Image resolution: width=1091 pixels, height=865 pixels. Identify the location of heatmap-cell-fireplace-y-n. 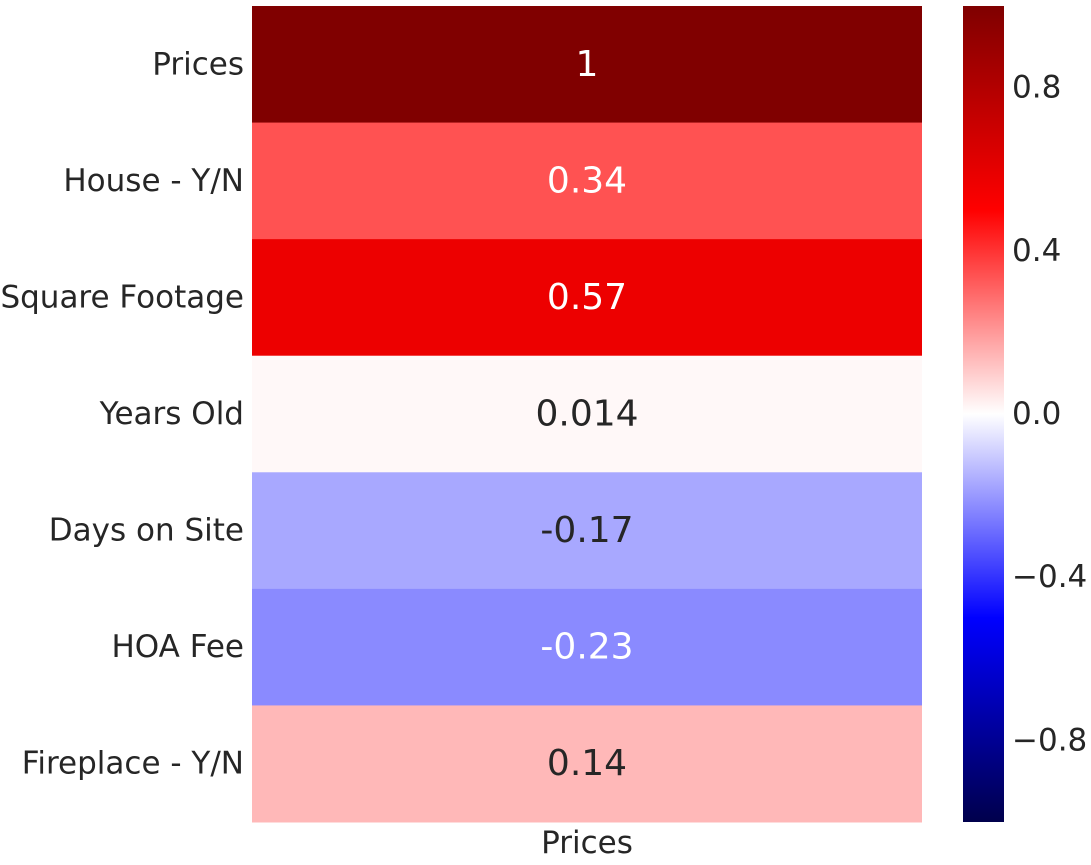
(587, 764).